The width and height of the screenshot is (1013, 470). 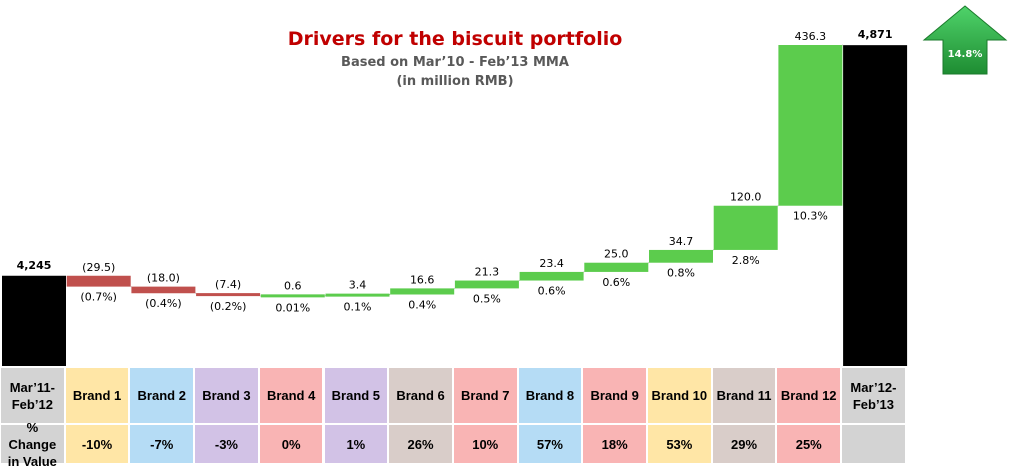 I want to click on table-brand-change-4: 0%, so click(x=291, y=444).